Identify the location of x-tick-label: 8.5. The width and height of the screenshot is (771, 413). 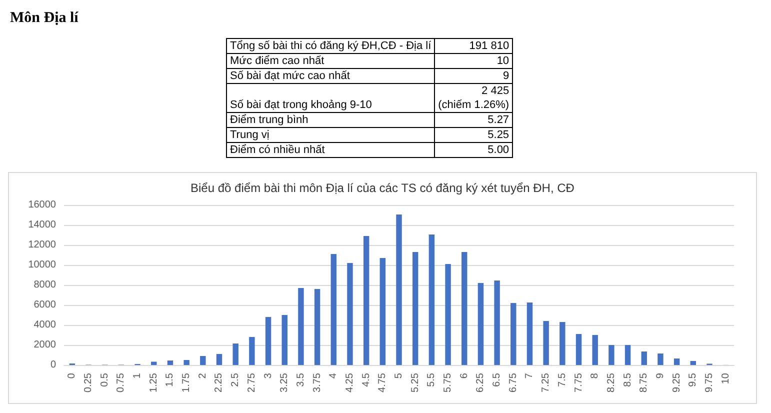
(628, 379).